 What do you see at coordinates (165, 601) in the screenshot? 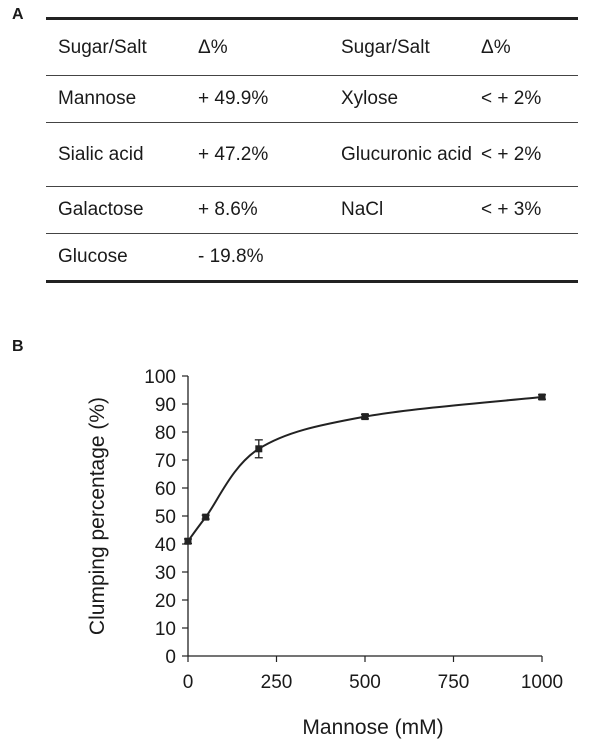
I see `y-tick-label: 20` at bounding box center [165, 601].